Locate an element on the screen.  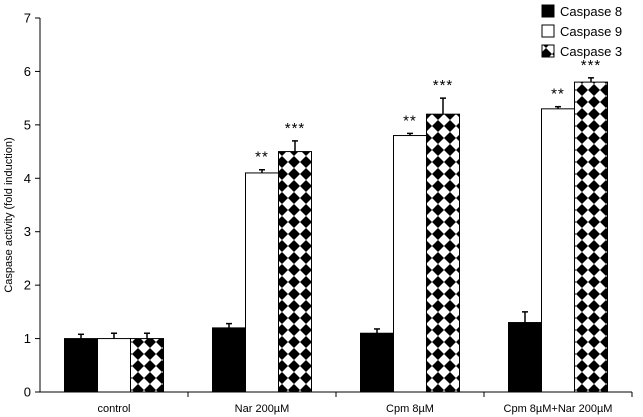
x-category-label: Cpm 8µM is located at coordinates (410, 409).